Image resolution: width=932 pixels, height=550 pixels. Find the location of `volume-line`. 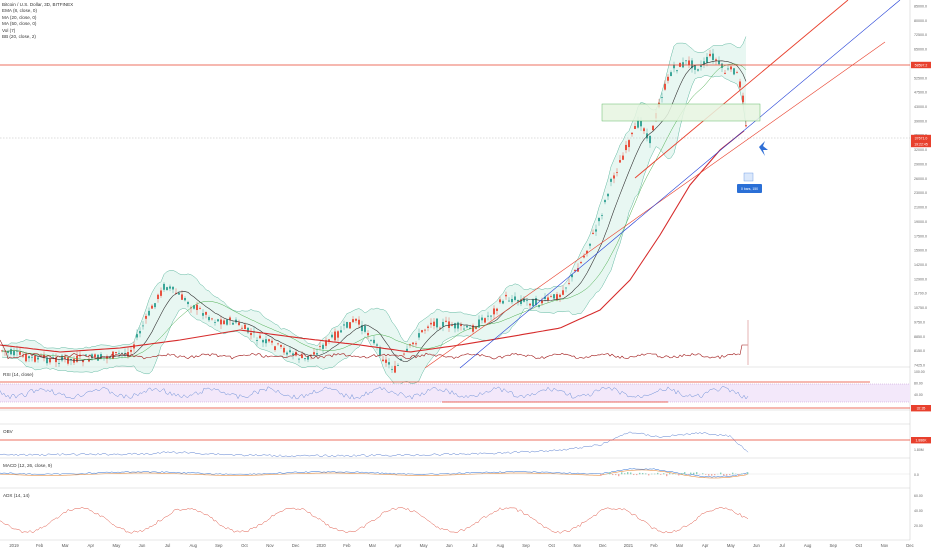

volume-line is located at coordinates (374, 349).